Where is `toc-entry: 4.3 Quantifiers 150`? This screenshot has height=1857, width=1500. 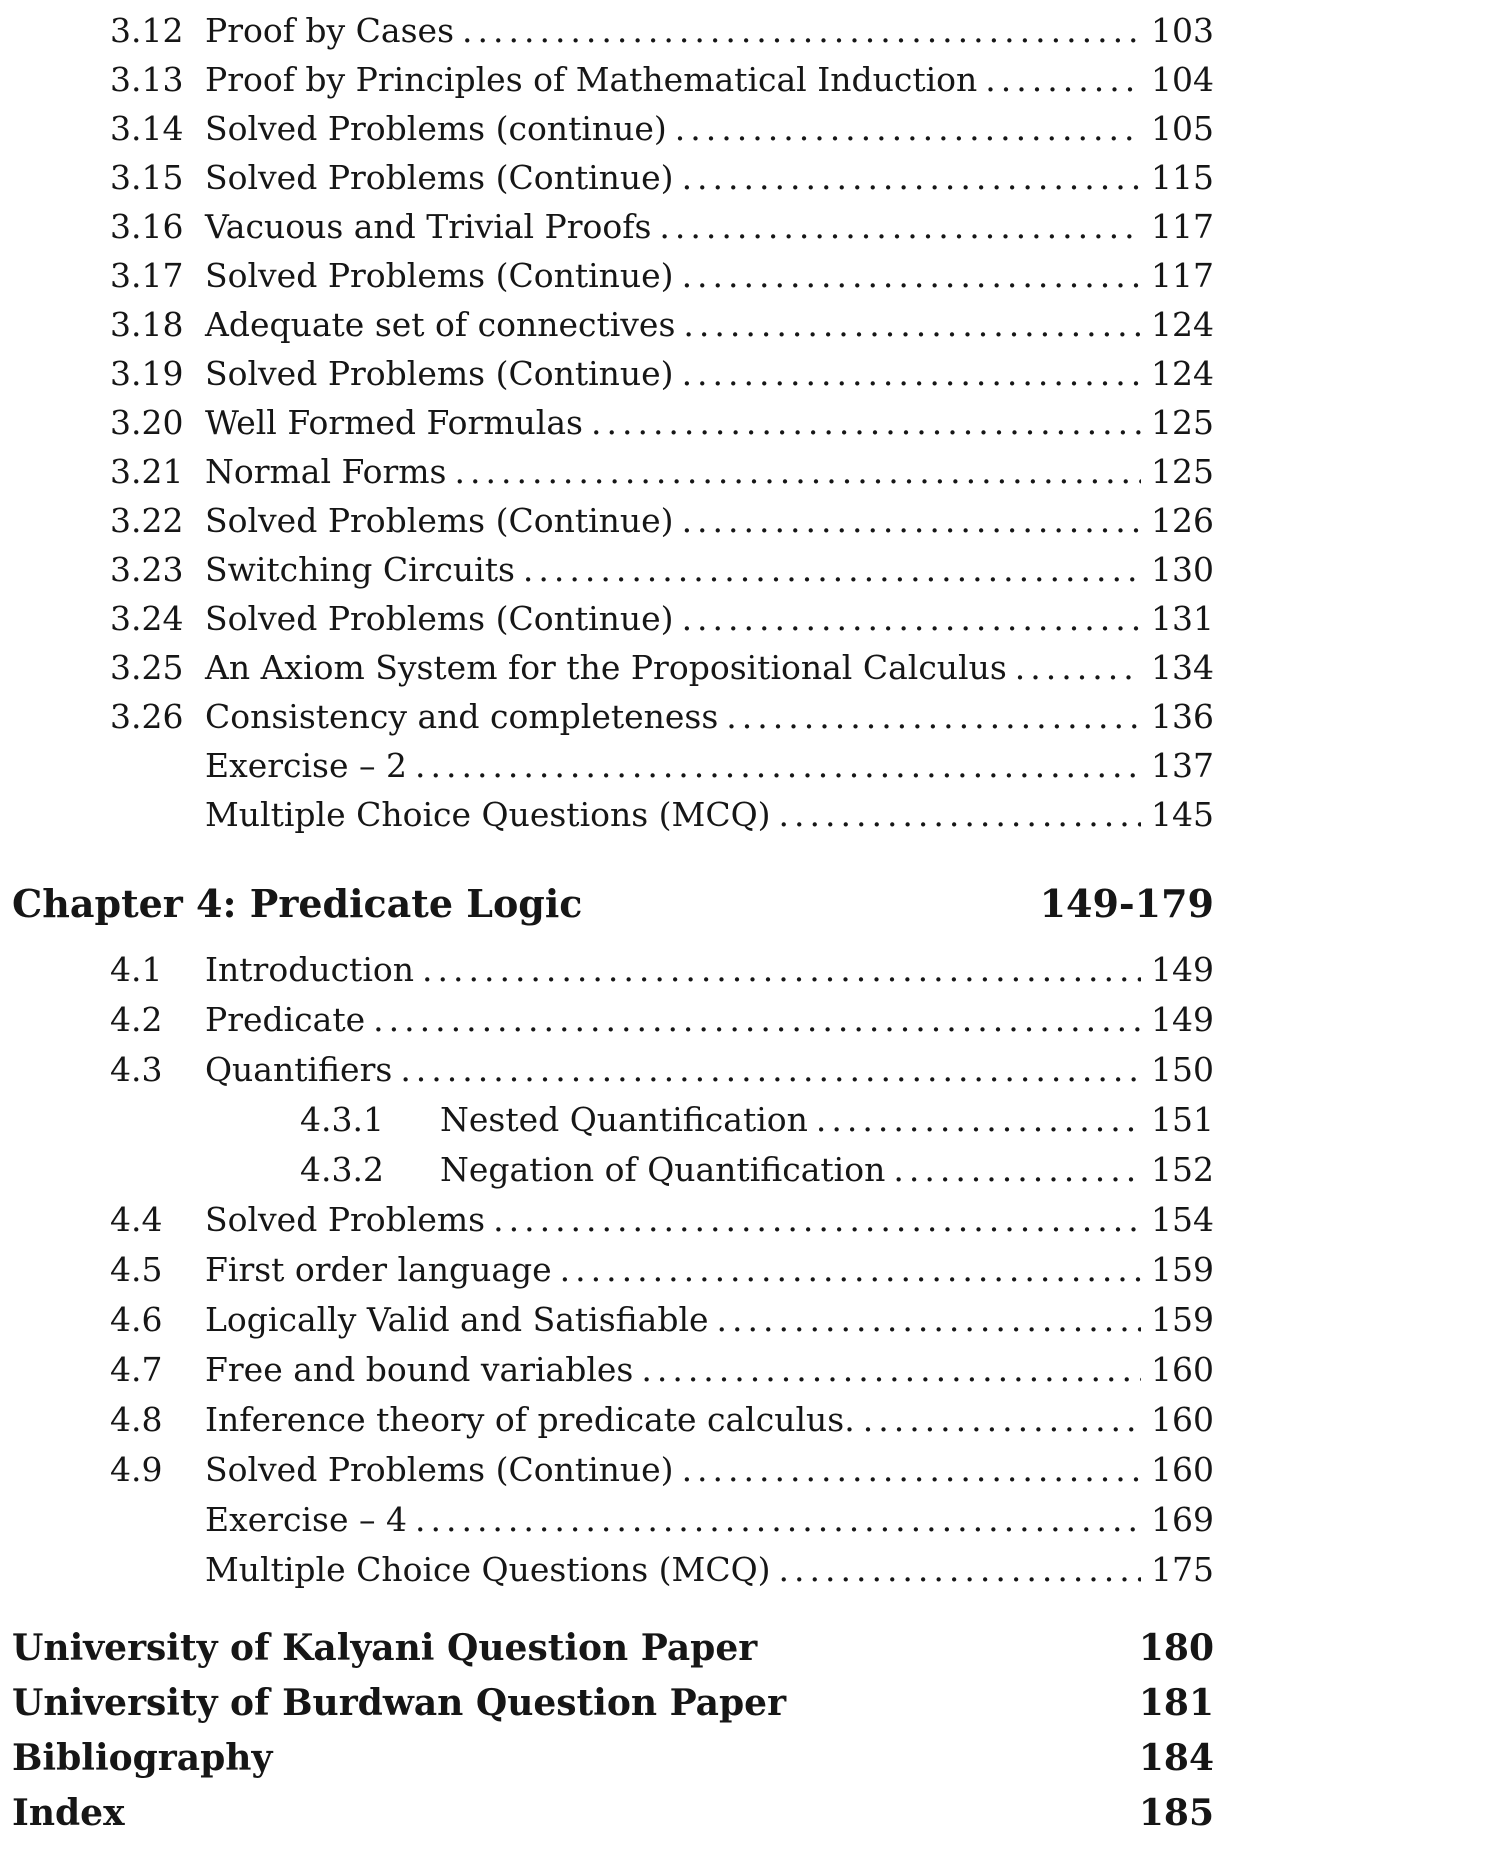 toc-entry: 4.3 Quantifiers 150 is located at coordinates (662, 1070).